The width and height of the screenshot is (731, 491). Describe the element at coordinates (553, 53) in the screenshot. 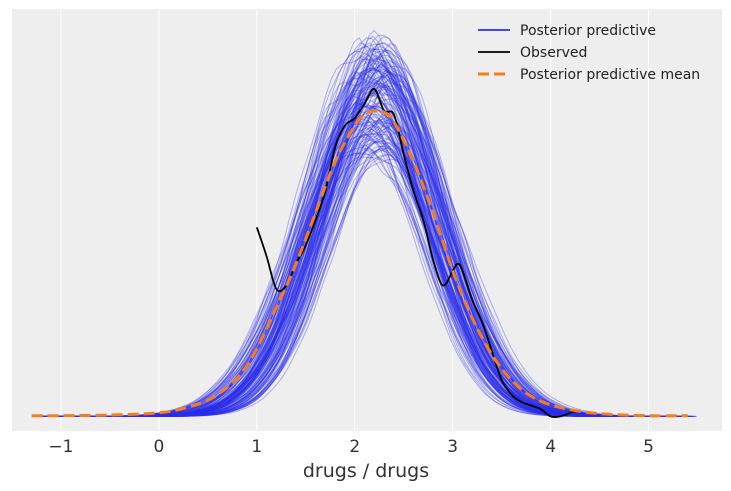

I see `legend-label-observed: Observed` at that location.